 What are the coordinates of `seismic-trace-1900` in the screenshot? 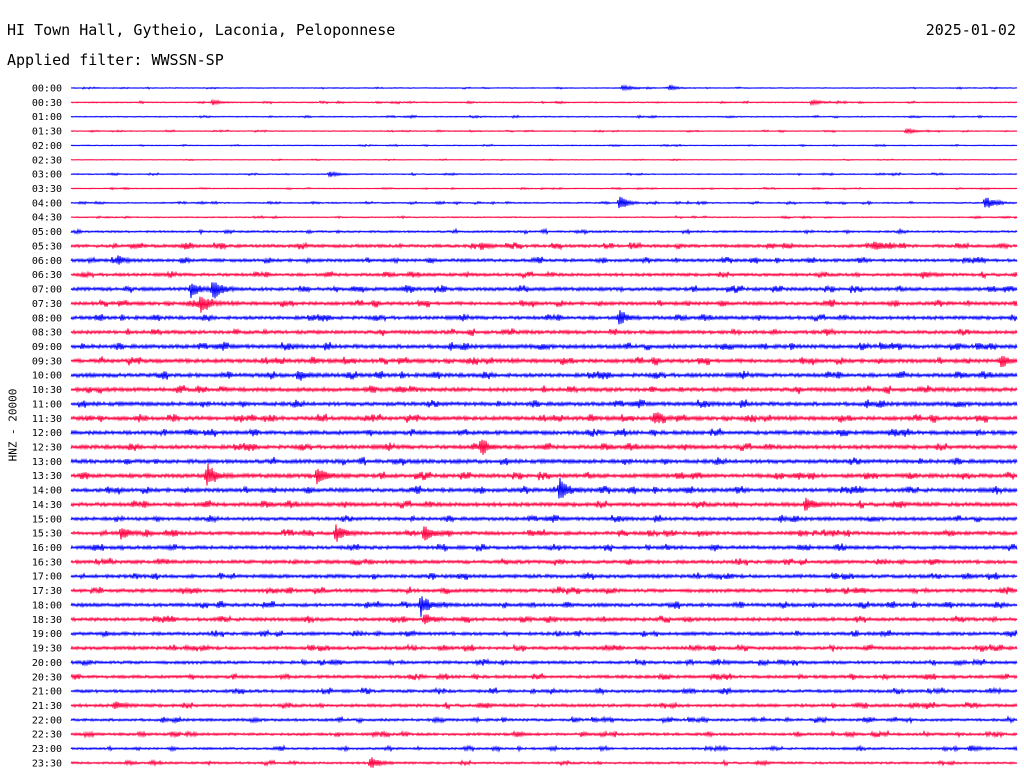 It's located at (544, 633).